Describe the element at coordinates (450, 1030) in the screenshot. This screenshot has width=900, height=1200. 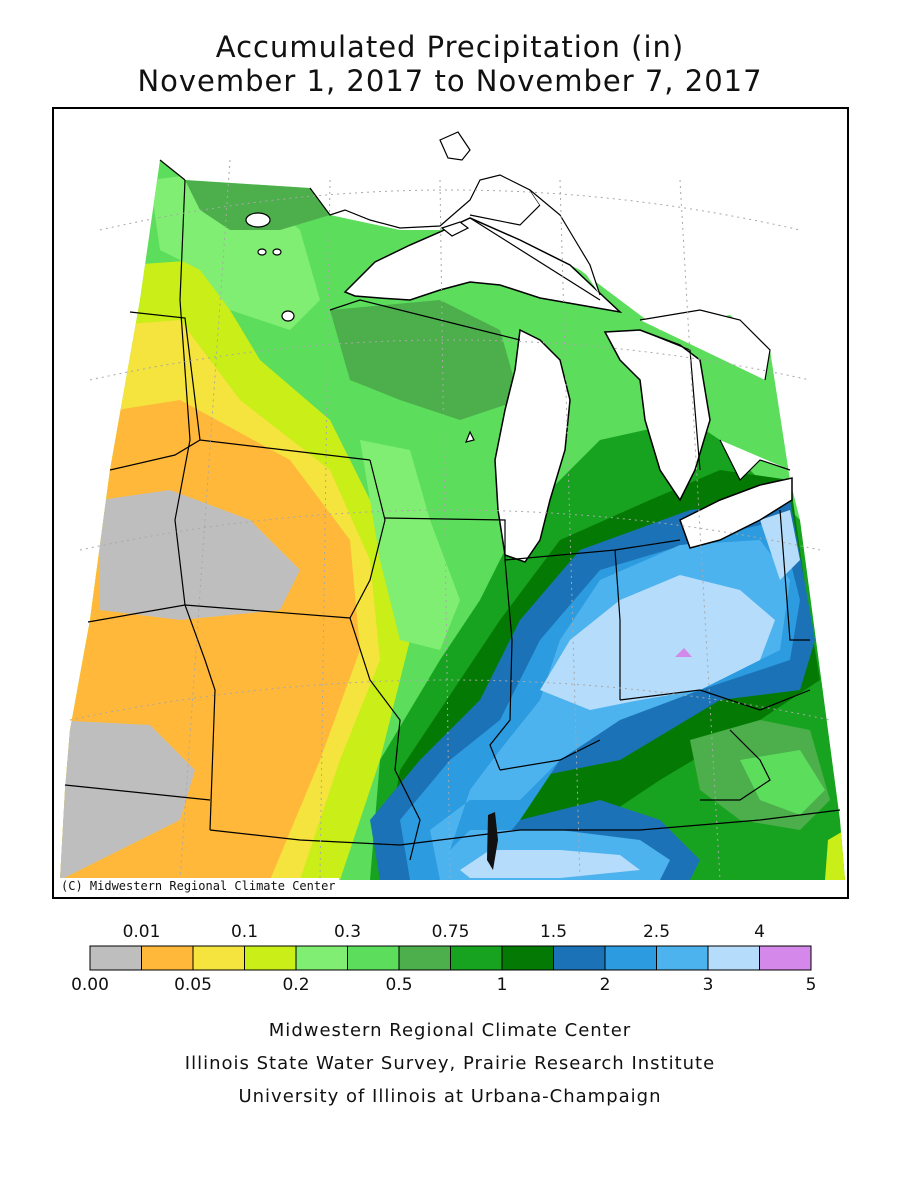
I see `credit-mrcc: Midwestern Regional Climate Center` at that location.